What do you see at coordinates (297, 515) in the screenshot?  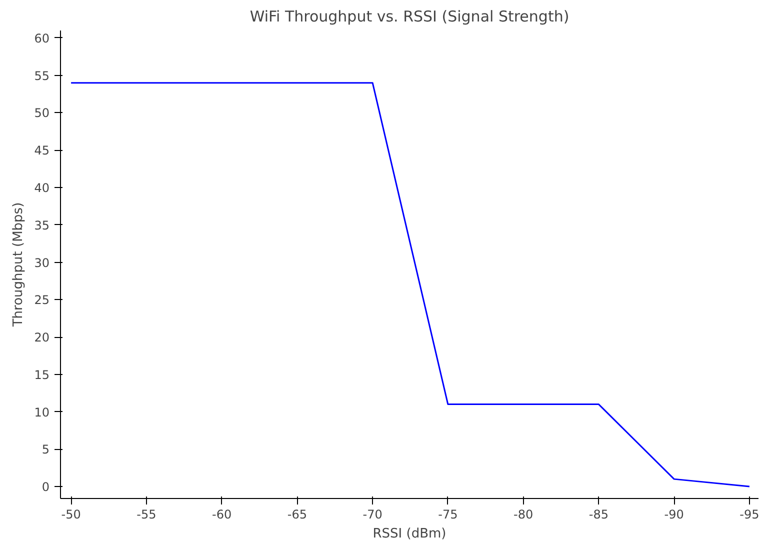 I see `x-tick-label: -65` at bounding box center [297, 515].